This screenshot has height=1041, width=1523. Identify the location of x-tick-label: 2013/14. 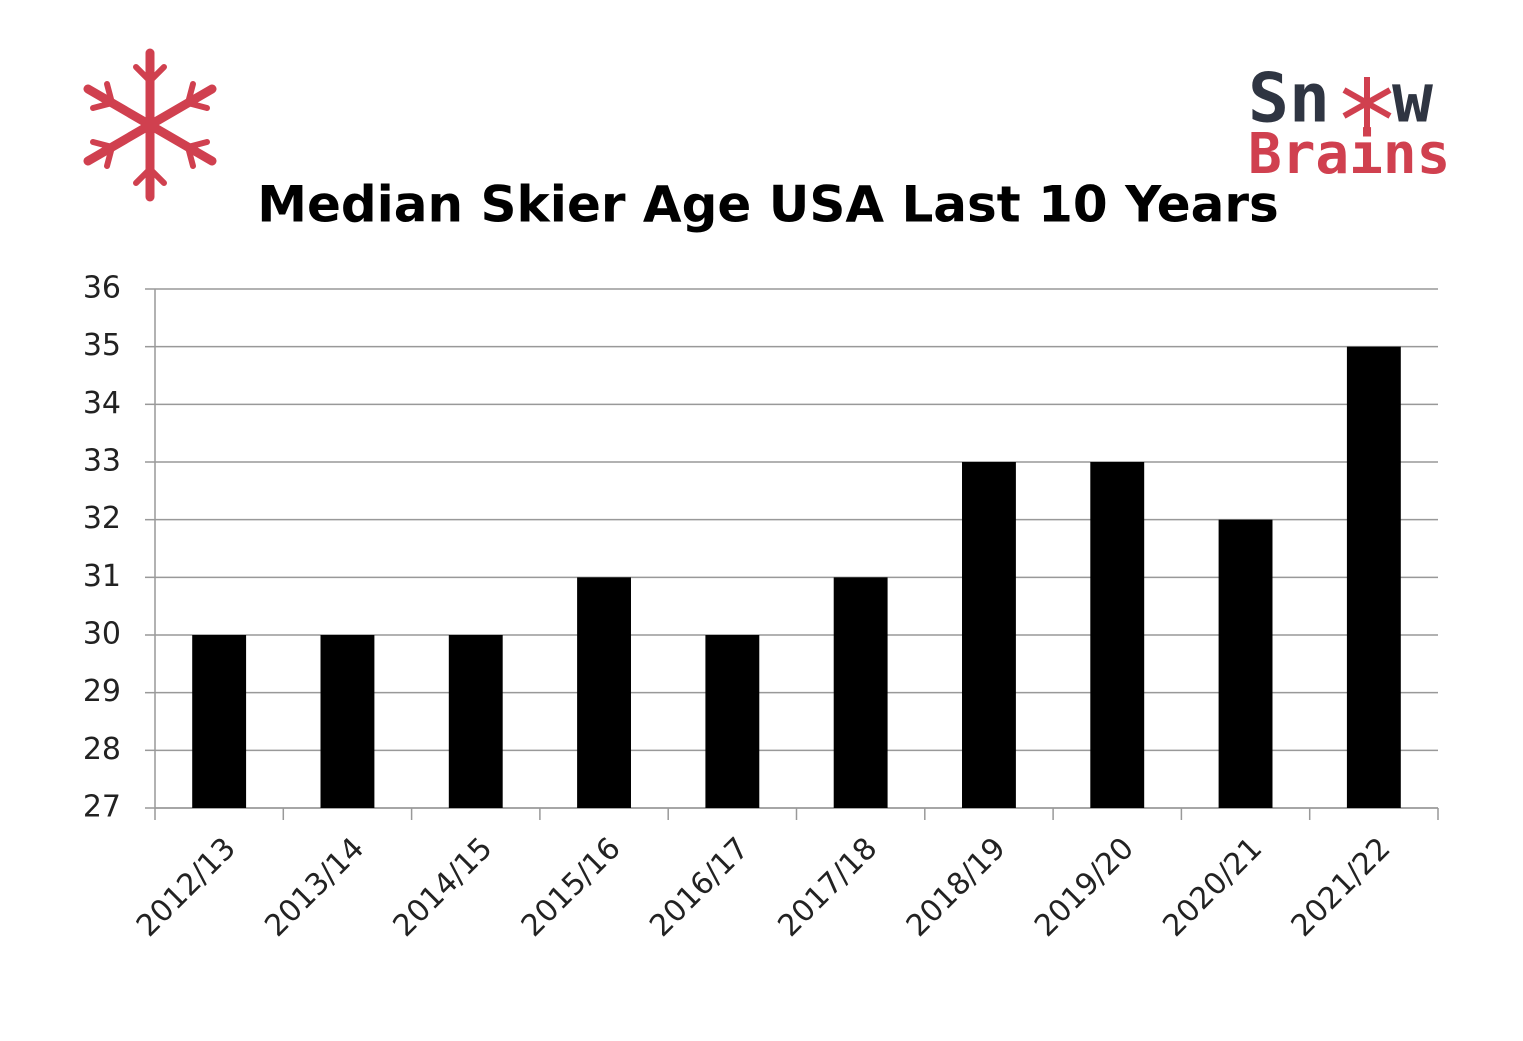
(314, 887).